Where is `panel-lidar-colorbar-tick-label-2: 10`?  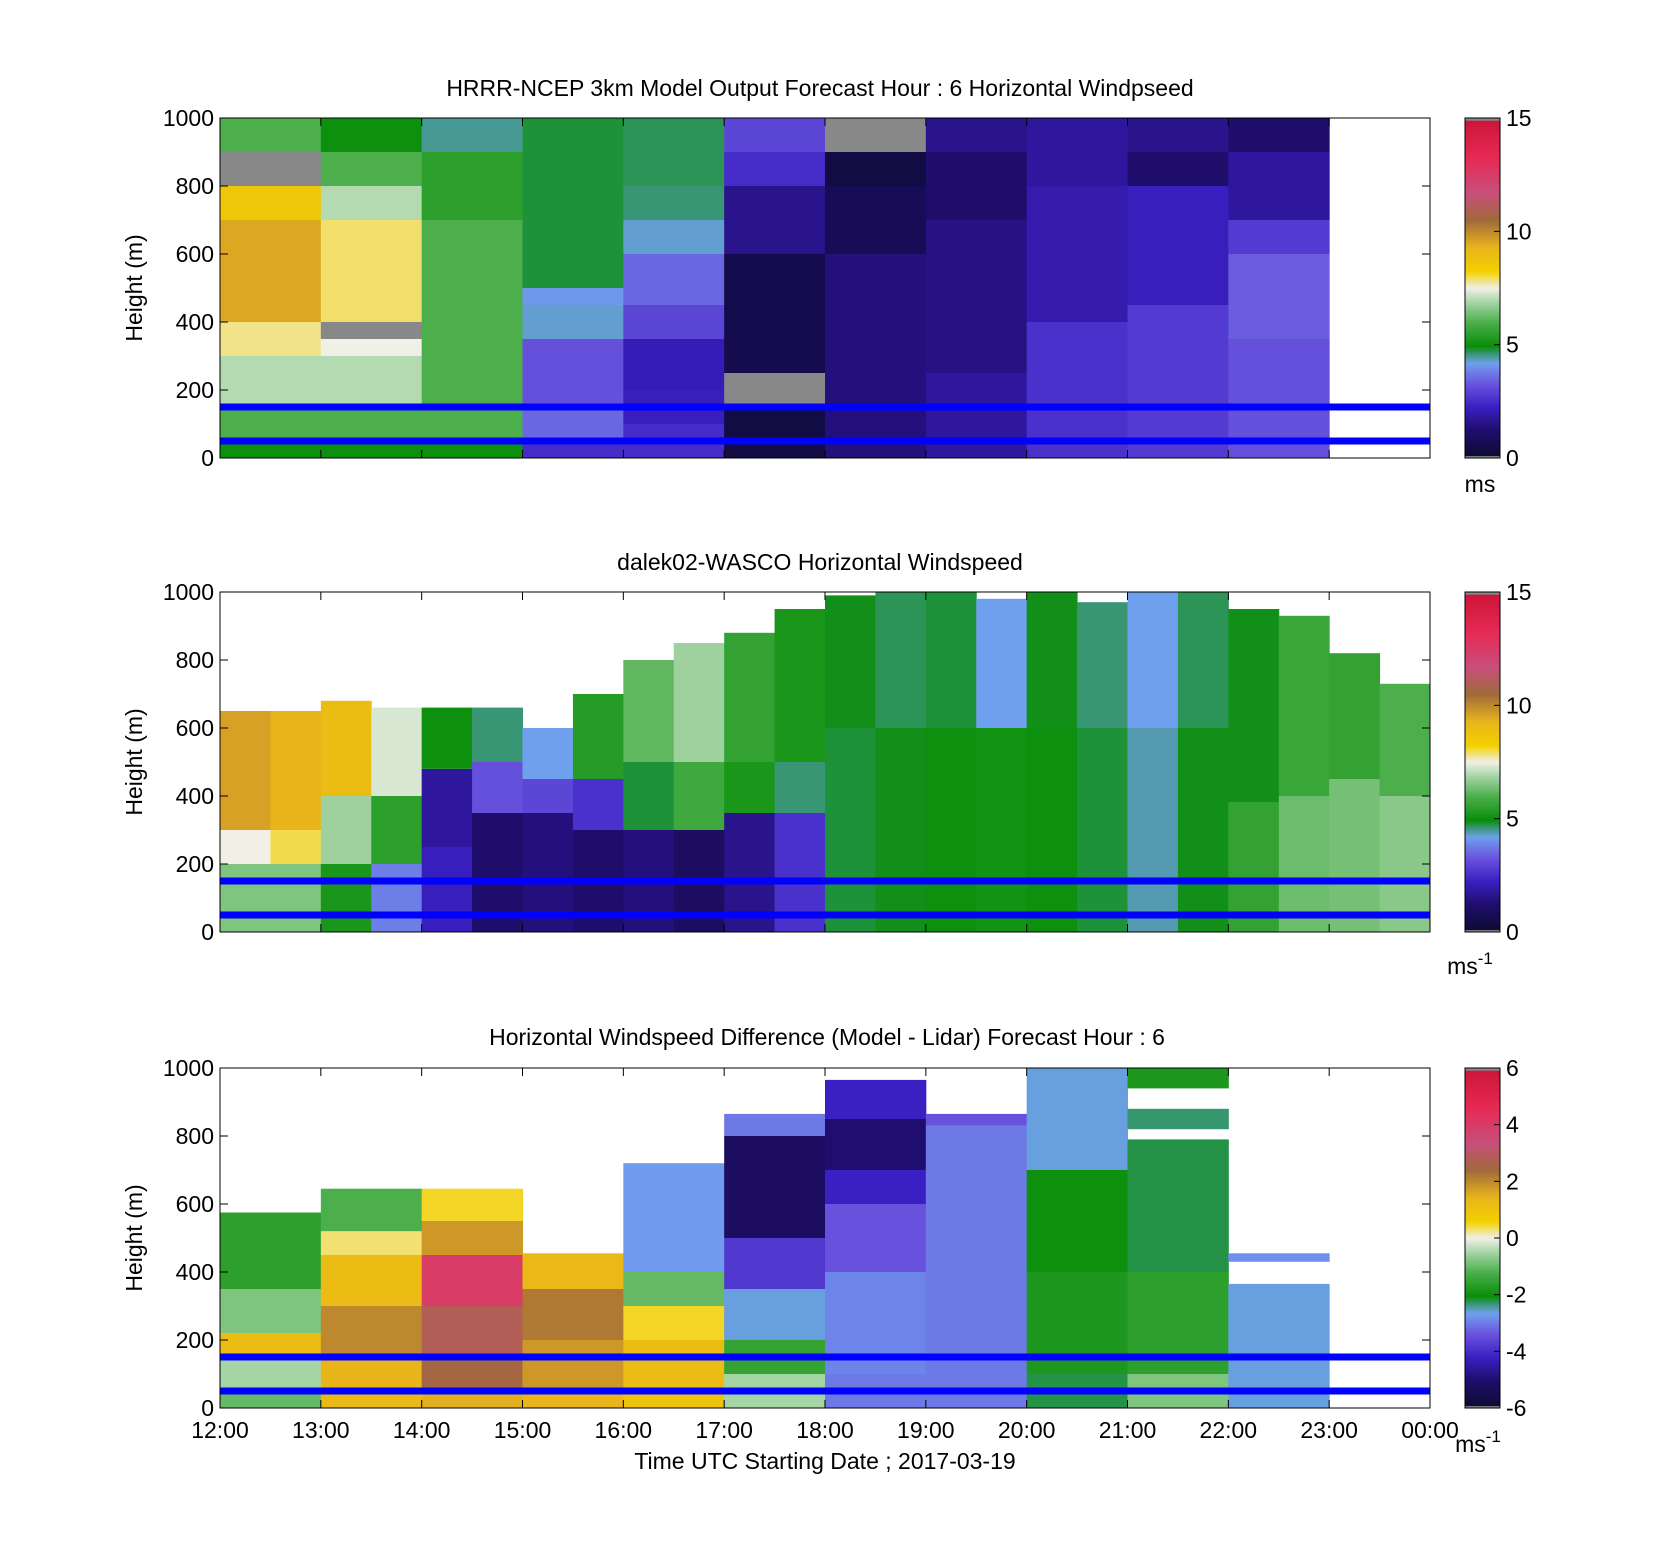
panel-lidar-colorbar-tick-label-2: 10 is located at coordinates (1519, 705).